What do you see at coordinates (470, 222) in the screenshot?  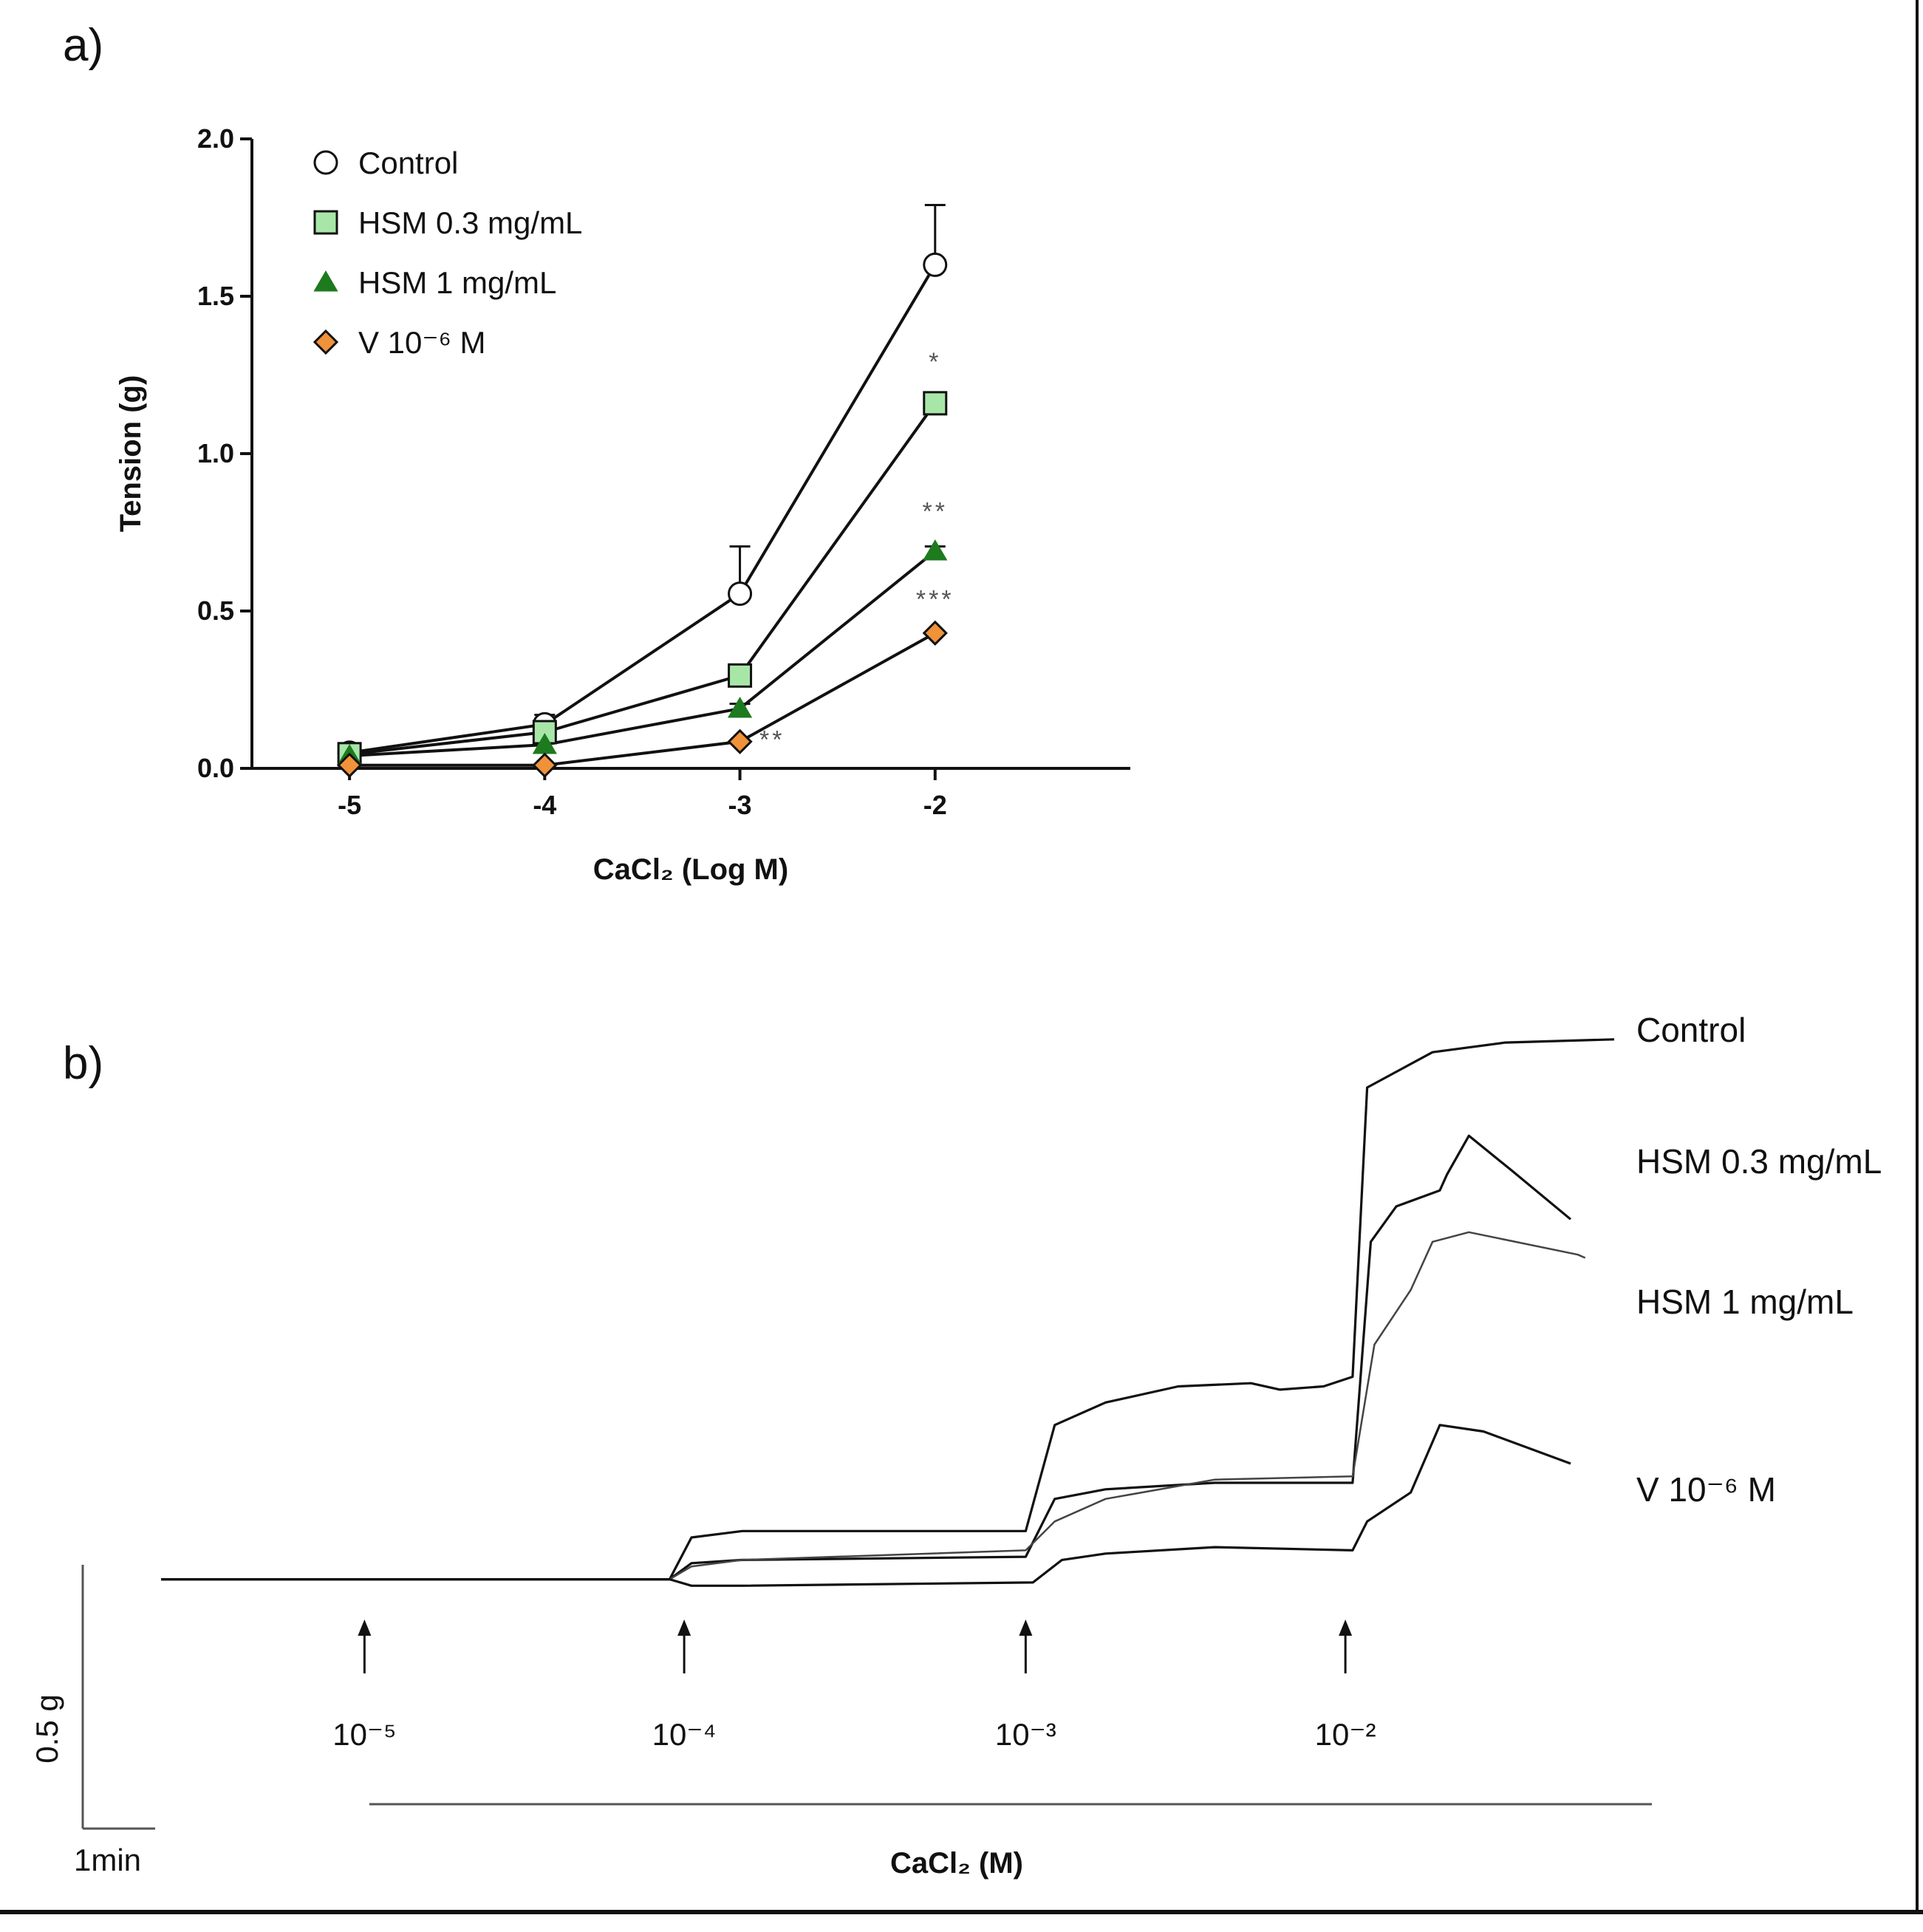 I see `legend-label-hsm-0-3-mg-ml: HSM 0.3 mg/mL` at bounding box center [470, 222].